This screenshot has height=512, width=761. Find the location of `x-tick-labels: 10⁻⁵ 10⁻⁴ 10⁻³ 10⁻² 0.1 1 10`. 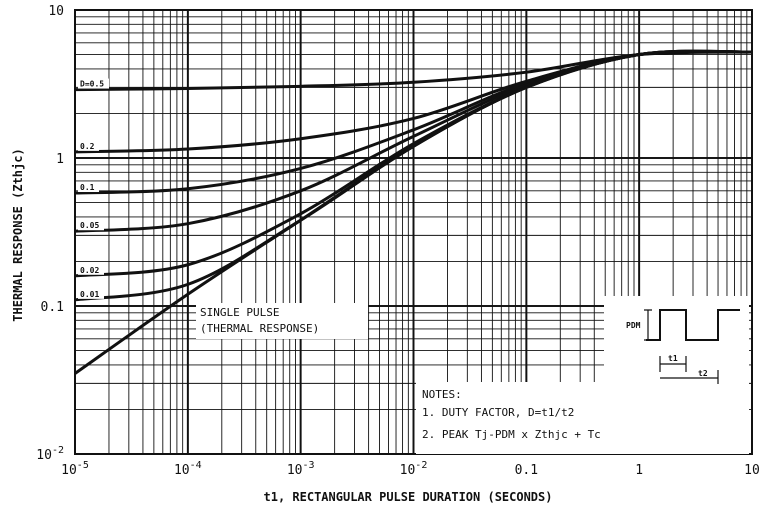

x-tick-labels: 10⁻⁵ 10⁻⁴ 10⁻³ 10⁻² 0.1 1 10 is located at coordinates (410, 469).